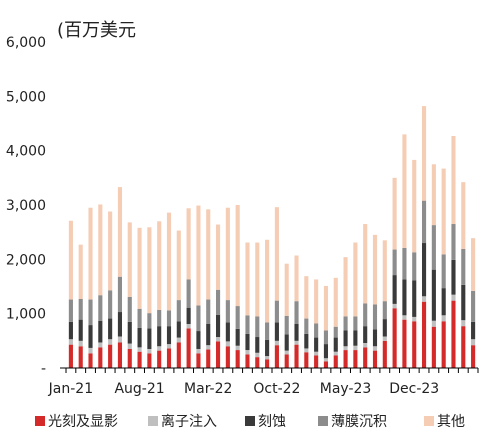 The image size is (488, 442). What do you see at coordinates (26, 315) in the screenshot?
I see `y-tick-label: 1,000` at bounding box center [26, 315].